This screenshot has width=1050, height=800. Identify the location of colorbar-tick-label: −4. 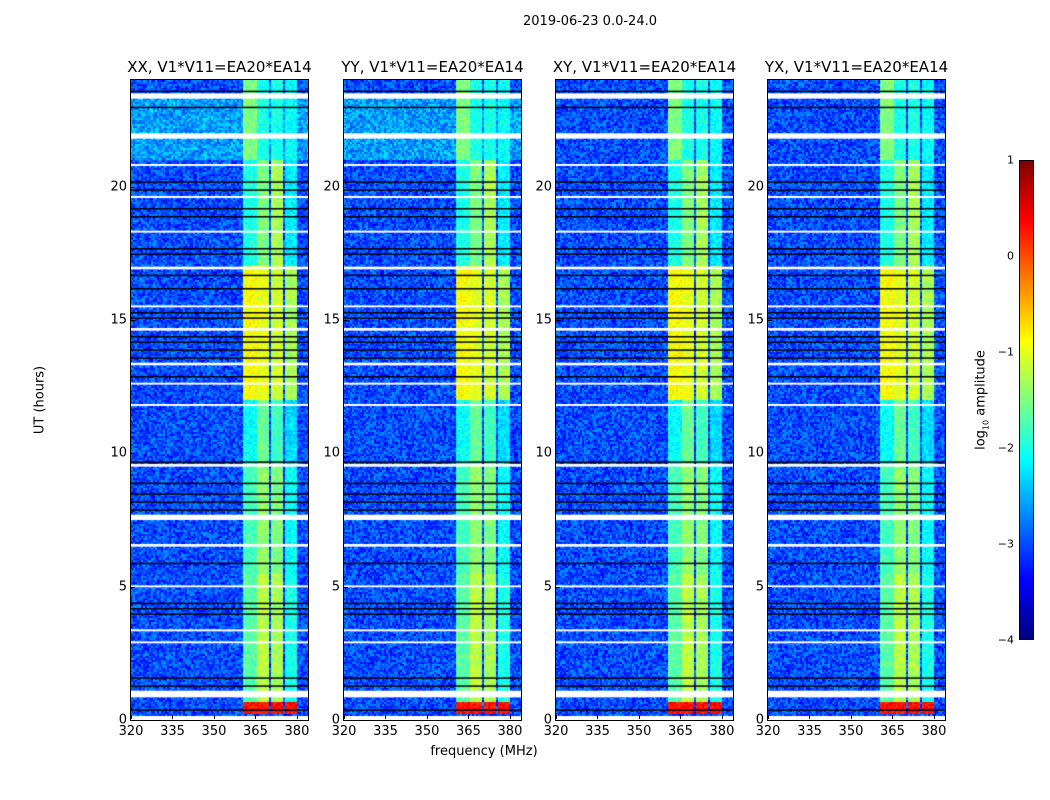
(1005, 640).